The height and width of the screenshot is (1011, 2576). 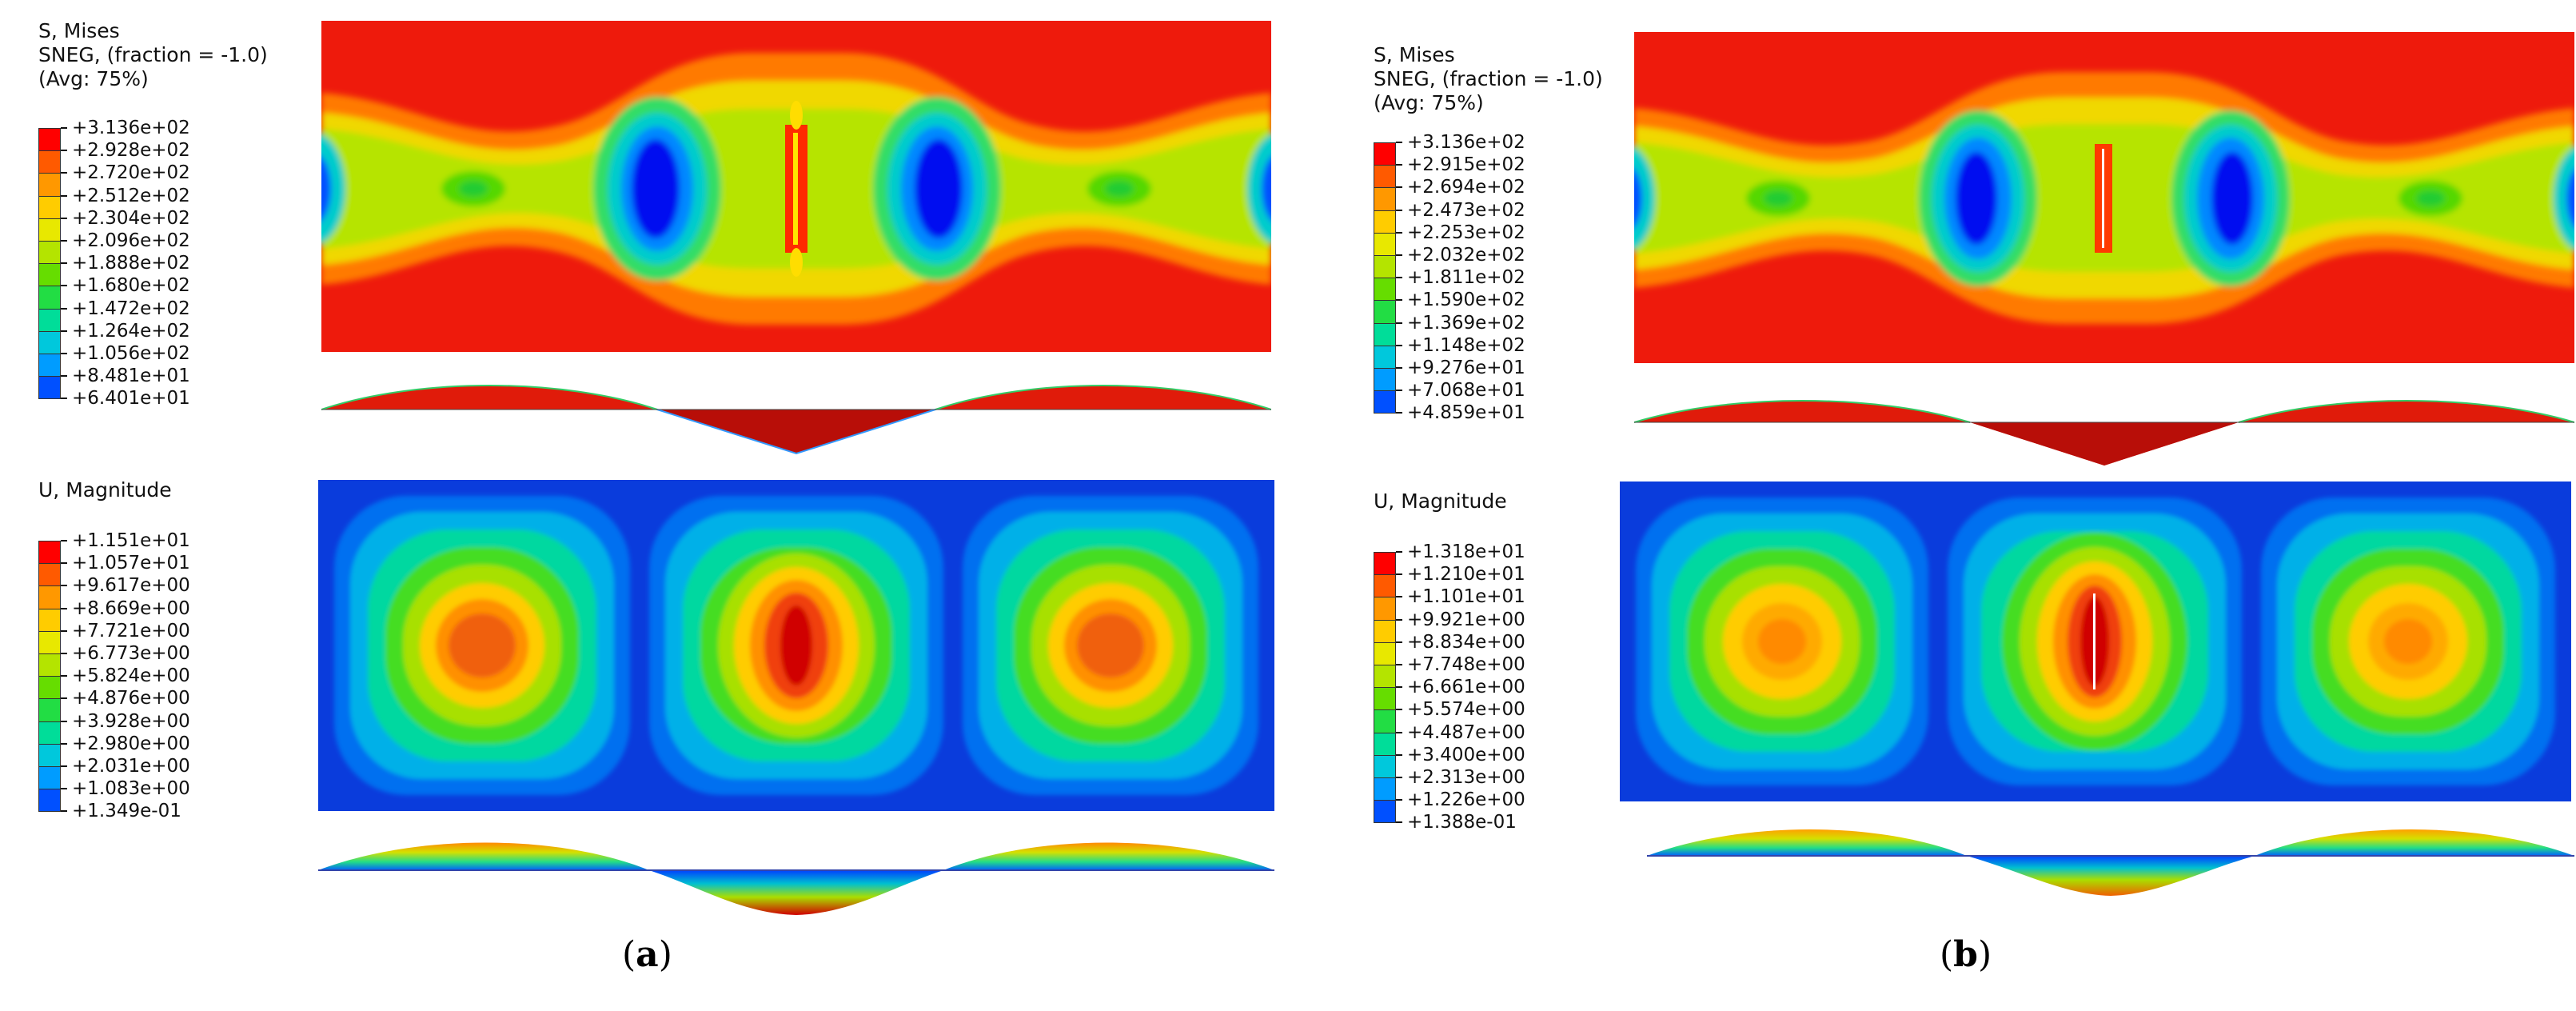 I want to click on stress-deformed-profile-a, so click(x=796, y=420).